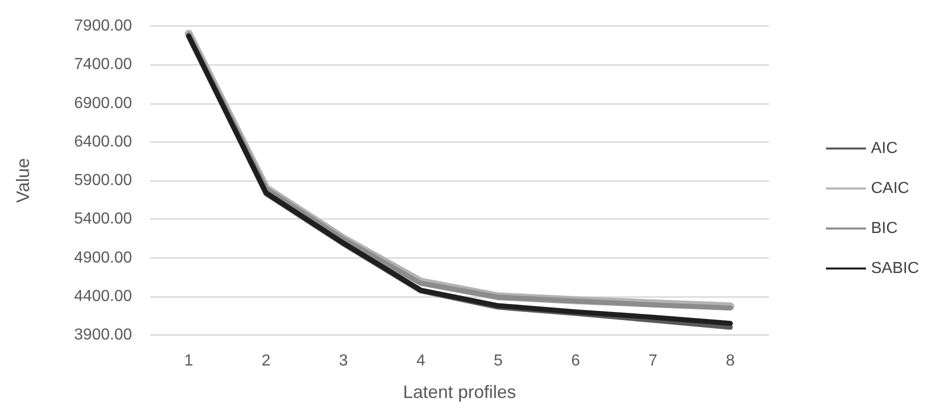  What do you see at coordinates (890, 188) in the screenshot?
I see `legend-label: CAIC` at bounding box center [890, 188].